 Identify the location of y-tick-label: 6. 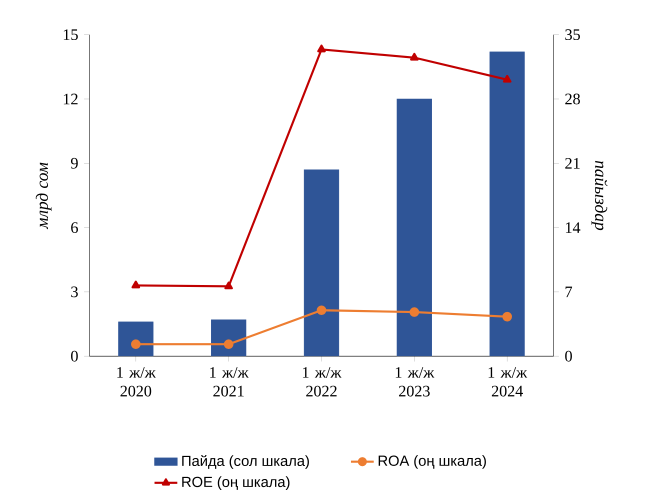
(74, 228).